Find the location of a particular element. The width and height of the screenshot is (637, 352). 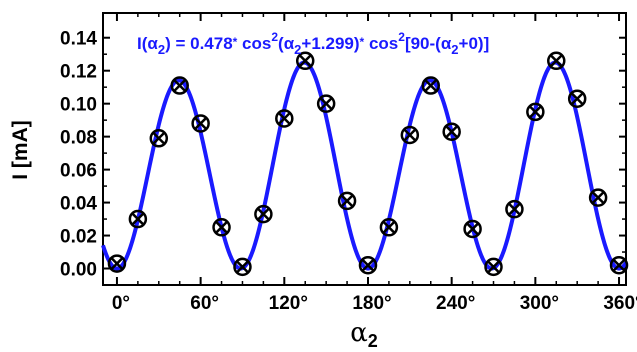

x-tick-label: 180° is located at coordinates (371, 303).